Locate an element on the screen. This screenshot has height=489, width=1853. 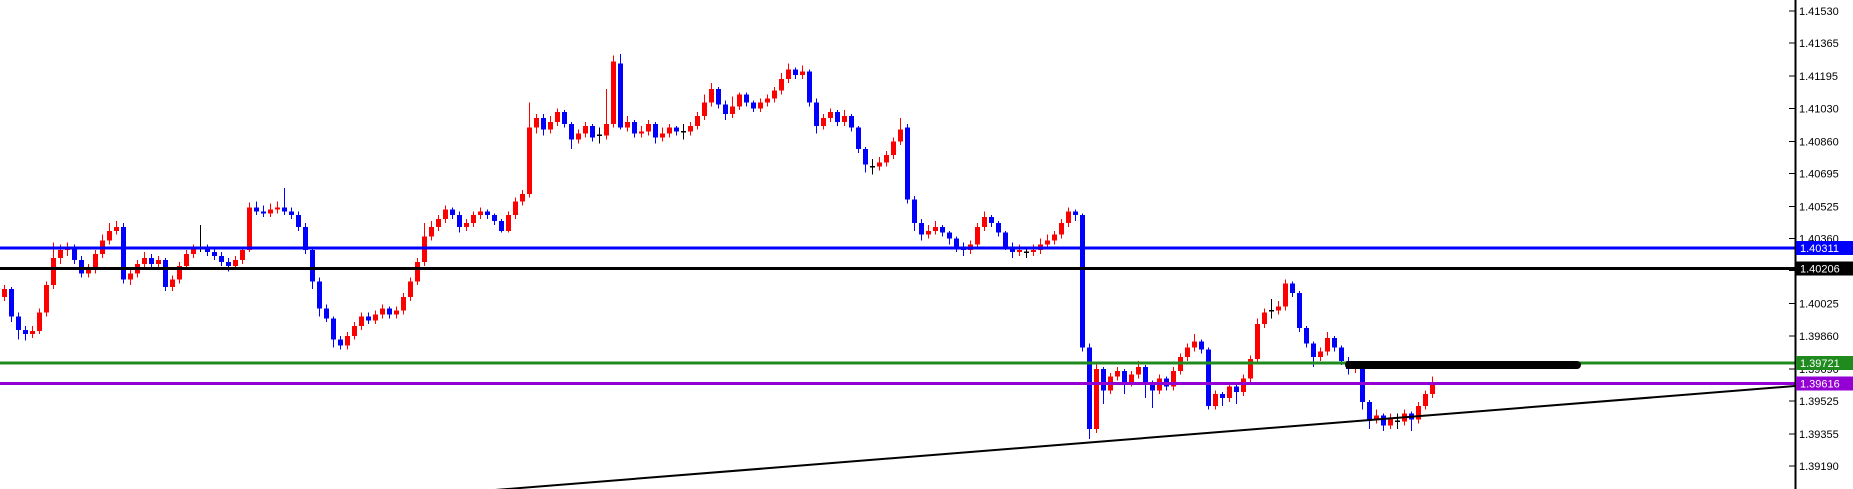
ascending-trendline is located at coordinates (1145, 437).